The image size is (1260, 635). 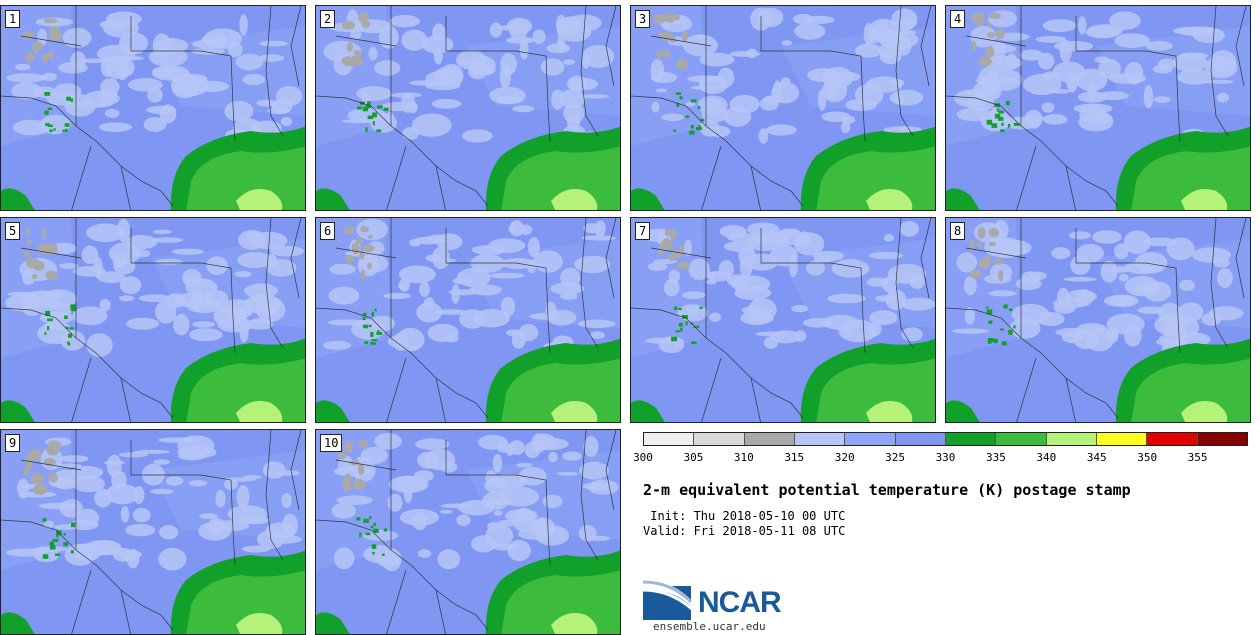 I want to click on colorbar-tick-label: 350, so click(x=1147, y=457).